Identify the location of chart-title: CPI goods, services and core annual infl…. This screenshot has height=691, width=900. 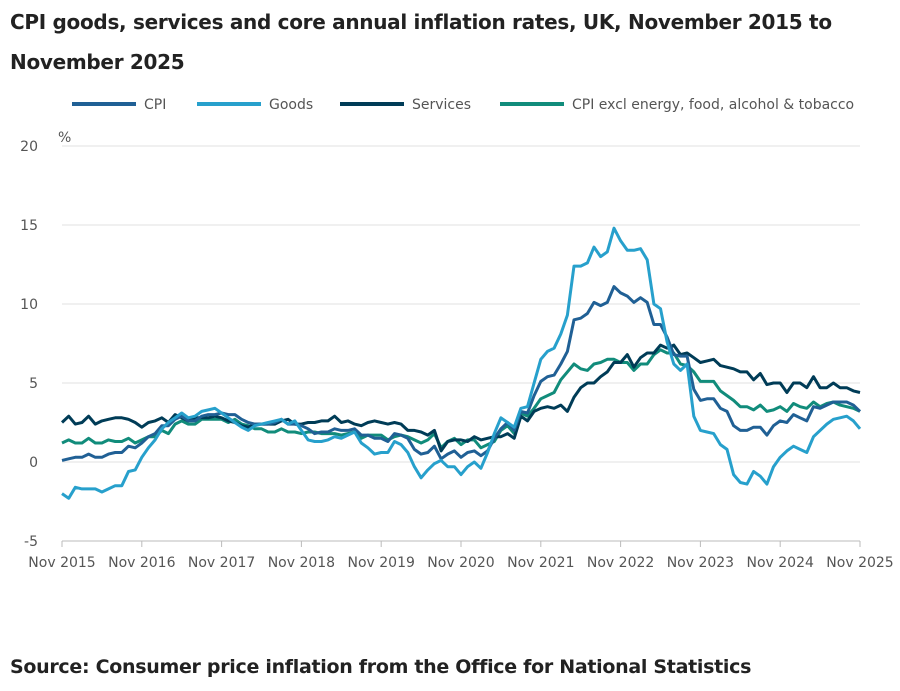
(421, 42).